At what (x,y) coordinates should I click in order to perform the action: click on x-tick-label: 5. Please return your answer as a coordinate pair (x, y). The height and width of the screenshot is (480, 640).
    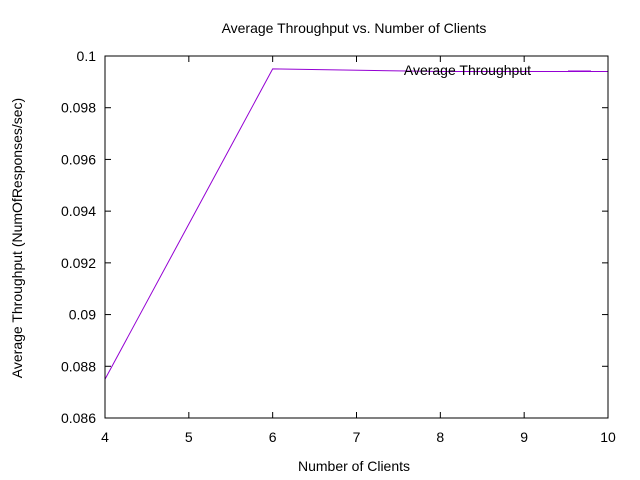
    Looking at the image, I should click on (189, 437).